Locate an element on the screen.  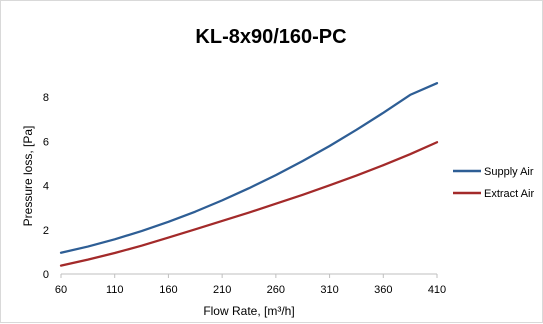
chart-title: KL-8x90/160-PC is located at coordinates (270, 37).